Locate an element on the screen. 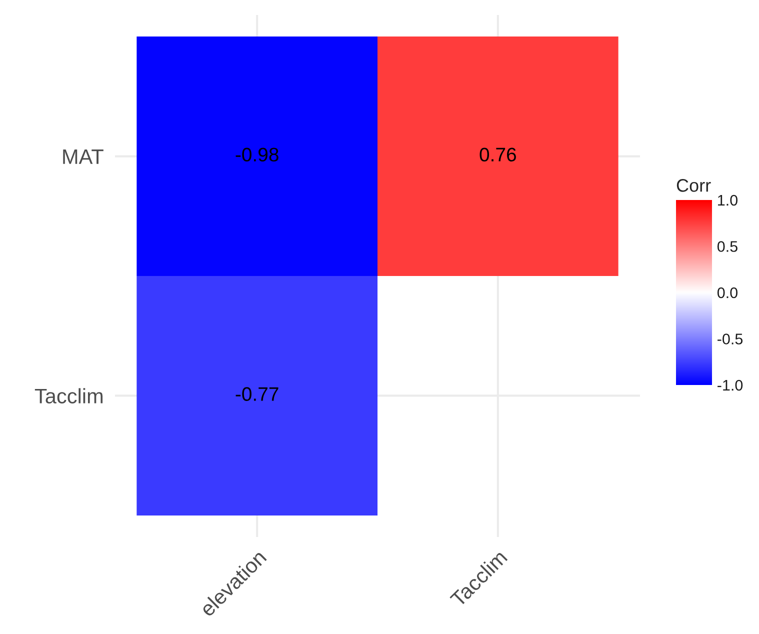 The image size is (759, 634). data-label: -0.77 is located at coordinates (257, 394).